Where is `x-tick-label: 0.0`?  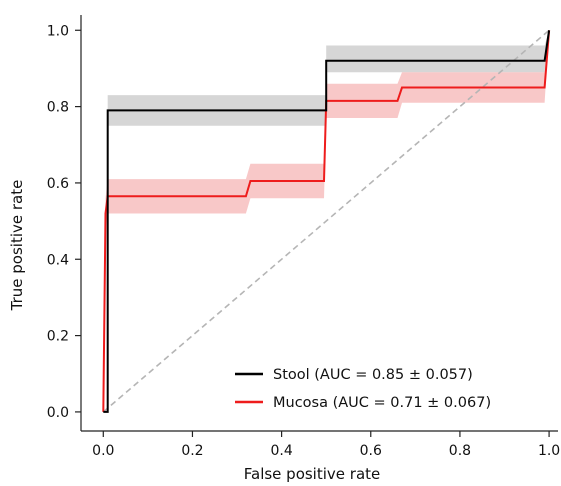
x-tick-label: 0.0 is located at coordinates (103, 451).